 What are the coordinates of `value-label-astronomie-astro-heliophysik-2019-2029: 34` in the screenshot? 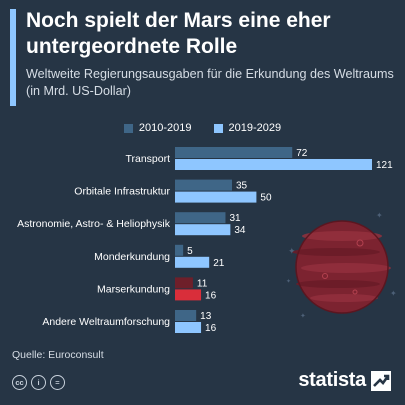 It's located at (240, 230).